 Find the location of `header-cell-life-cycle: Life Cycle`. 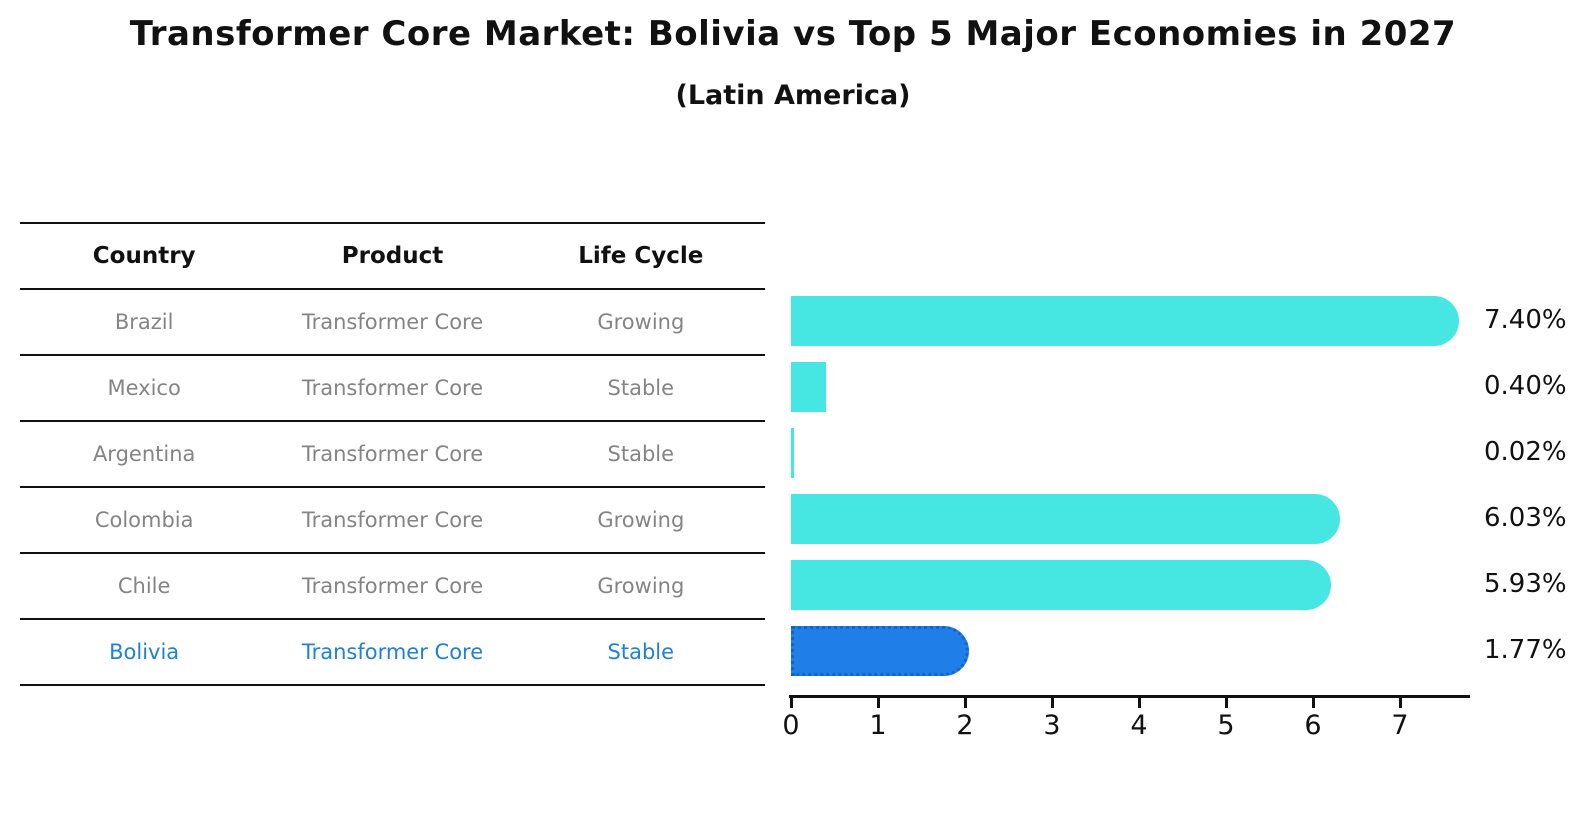

header-cell-life-cycle: Life Cycle is located at coordinates (641, 256).